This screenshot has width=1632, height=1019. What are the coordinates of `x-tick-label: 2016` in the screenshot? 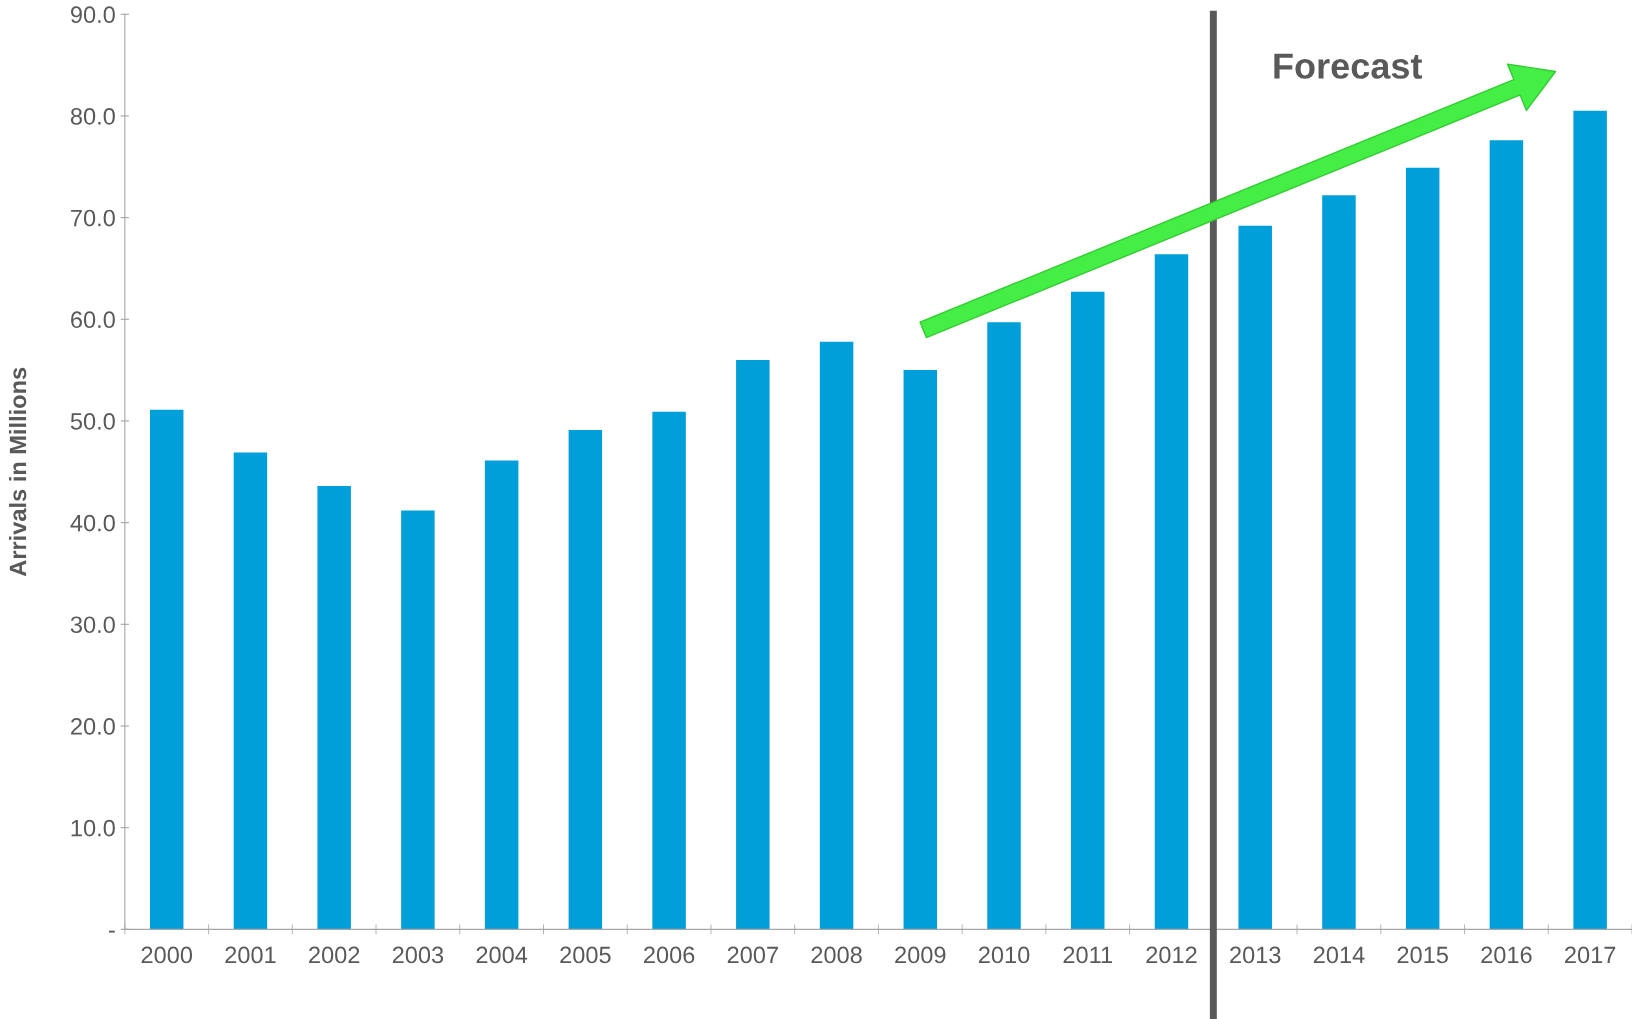 It's located at (1506, 955).